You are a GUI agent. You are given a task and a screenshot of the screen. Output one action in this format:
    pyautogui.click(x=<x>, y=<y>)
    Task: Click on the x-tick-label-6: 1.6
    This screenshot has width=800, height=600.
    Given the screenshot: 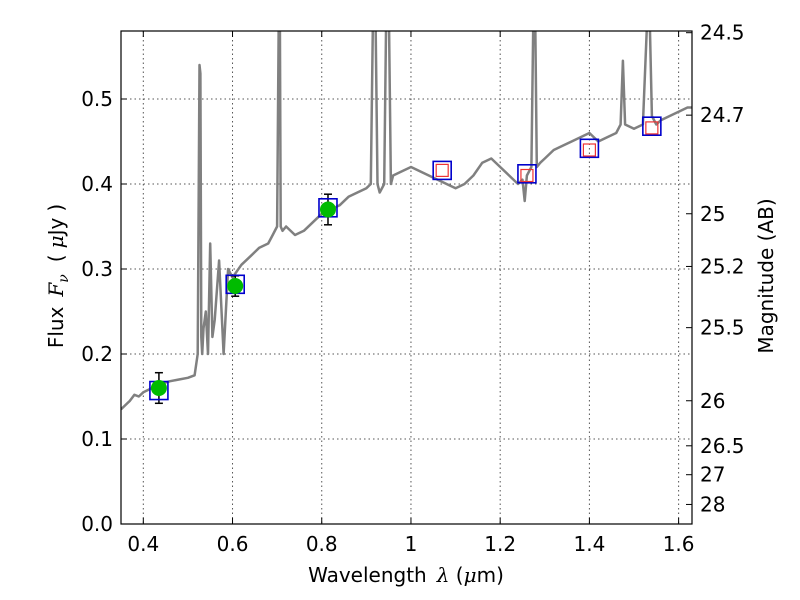 What is the action you would take?
    pyautogui.click(x=679, y=544)
    